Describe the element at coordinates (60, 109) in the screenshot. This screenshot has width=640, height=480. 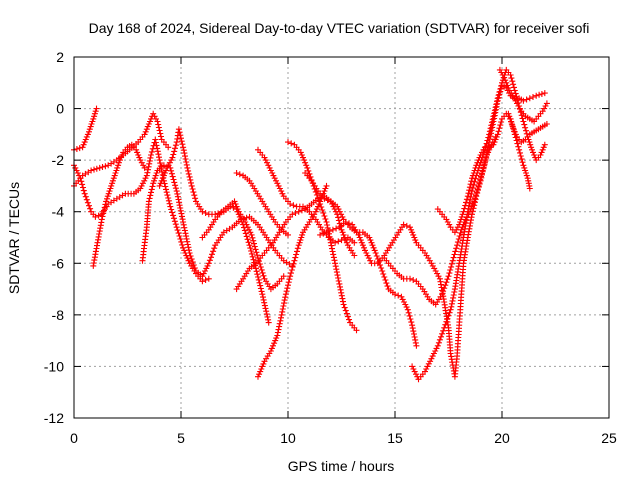
I see `y-tick-label: 0` at that location.